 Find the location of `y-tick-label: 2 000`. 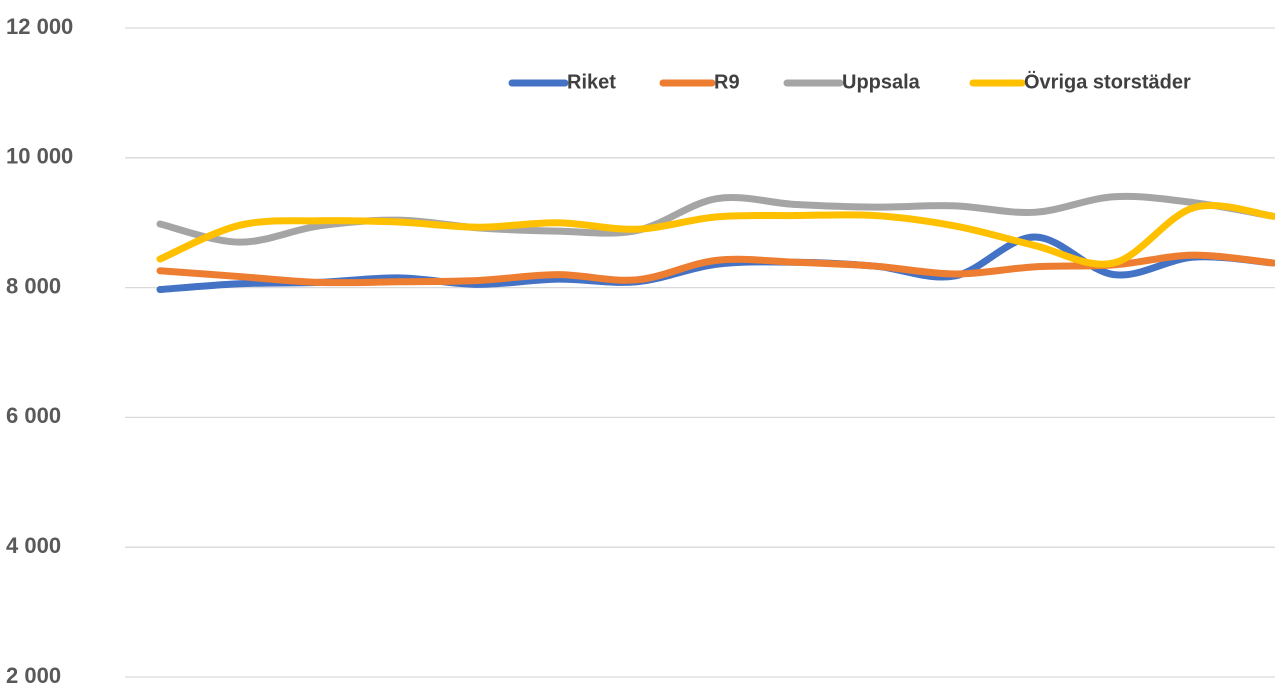

y-tick-label: 2 000 is located at coordinates (33, 675).